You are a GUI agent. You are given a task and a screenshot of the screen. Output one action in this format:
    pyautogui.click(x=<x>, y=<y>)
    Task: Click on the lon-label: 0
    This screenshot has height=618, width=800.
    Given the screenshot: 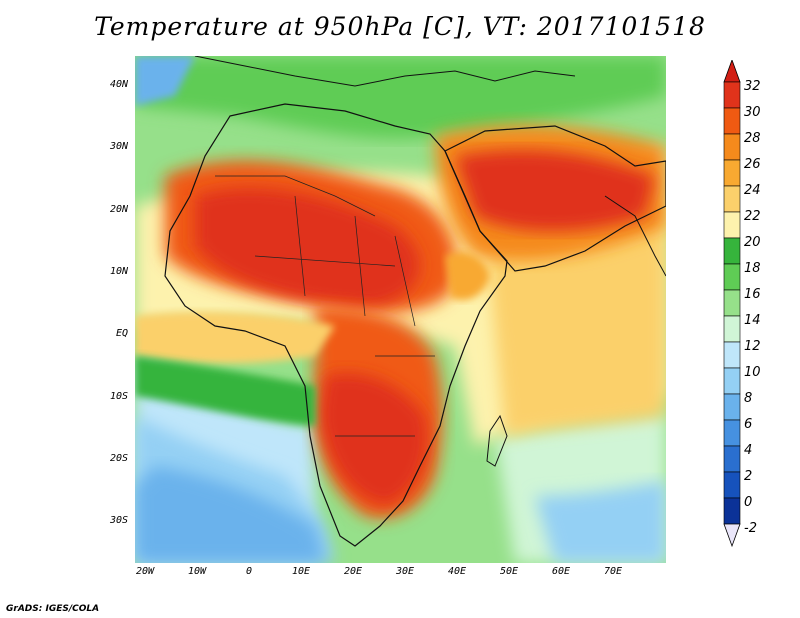 What is the action you would take?
    pyautogui.click(x=249, y=571)
    